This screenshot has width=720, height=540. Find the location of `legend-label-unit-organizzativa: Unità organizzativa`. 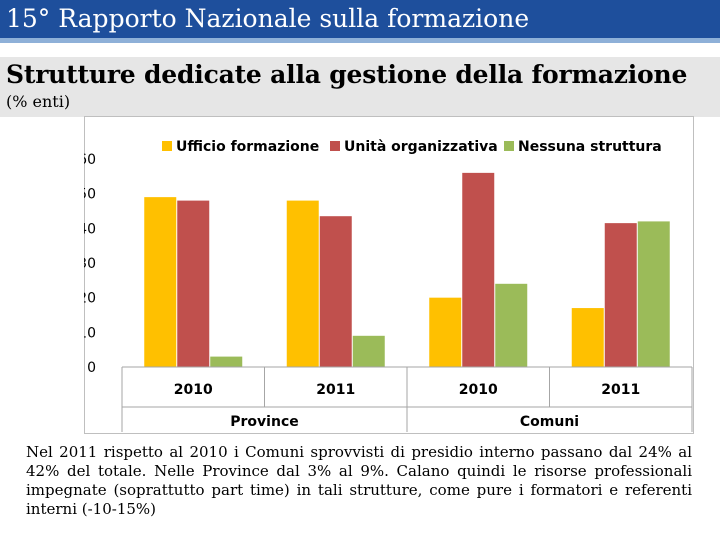

legend-label-unit-organizzativa: Unità organizzativa is located at coordinates (421, 147).